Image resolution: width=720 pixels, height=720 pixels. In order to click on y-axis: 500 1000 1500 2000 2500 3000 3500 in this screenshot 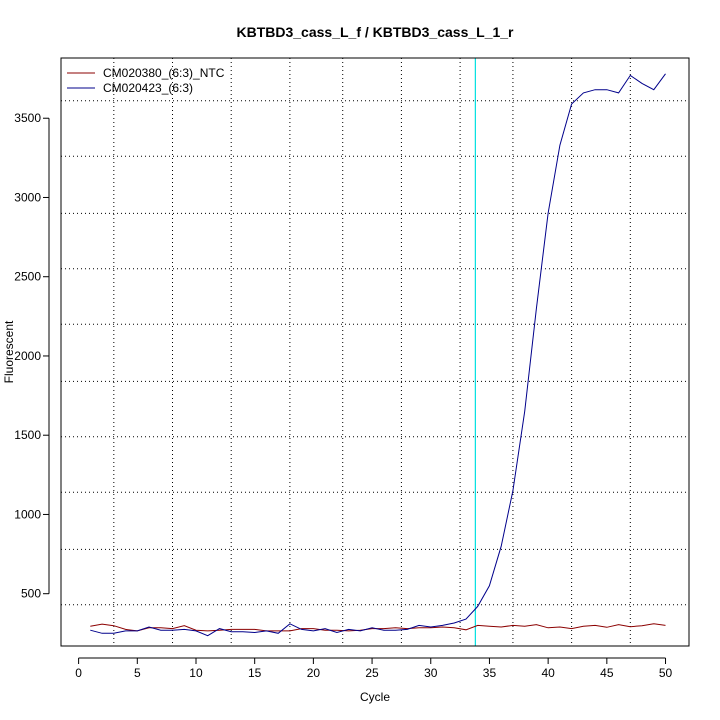, I will do `click(32, 356)`.